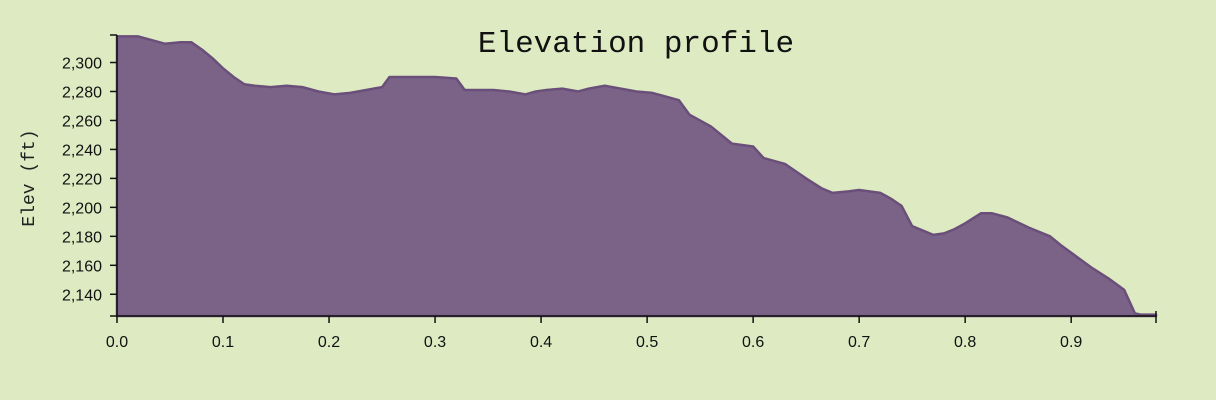  What do you see at coordinates (82, 150) in the screenshot?
I see `y-tick-label: 2,240` at bounding box center [82, 150].